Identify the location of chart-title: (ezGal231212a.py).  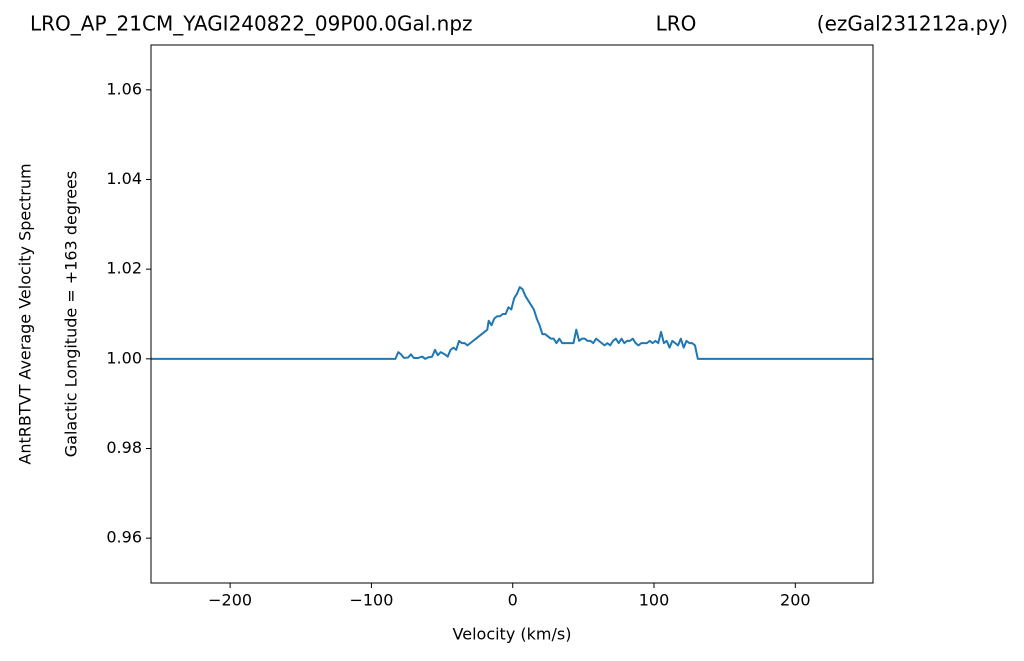
(912, 24).